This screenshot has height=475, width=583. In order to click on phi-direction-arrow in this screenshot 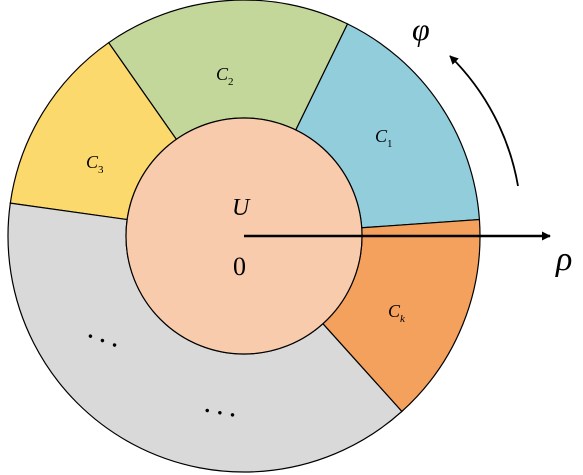, I will do `click(484, 121)`.